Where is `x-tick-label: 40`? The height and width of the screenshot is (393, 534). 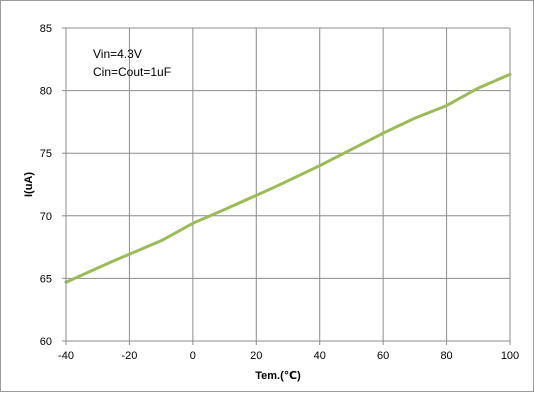
x-tick-label: 40 is located at coordinates (320, 356).